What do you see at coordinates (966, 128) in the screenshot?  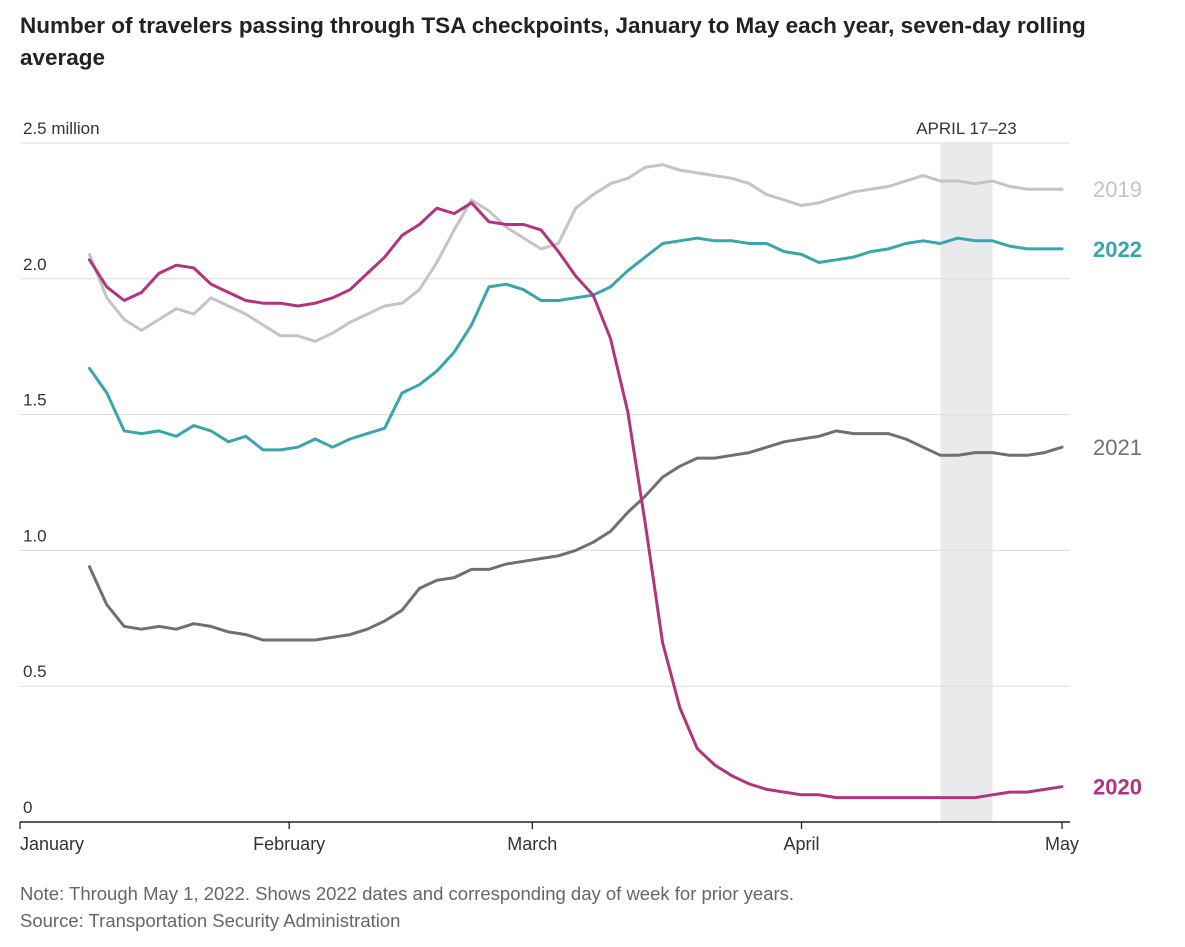 I see `highlight-label: APRIL 17–23` at bounding box center [966, 128].